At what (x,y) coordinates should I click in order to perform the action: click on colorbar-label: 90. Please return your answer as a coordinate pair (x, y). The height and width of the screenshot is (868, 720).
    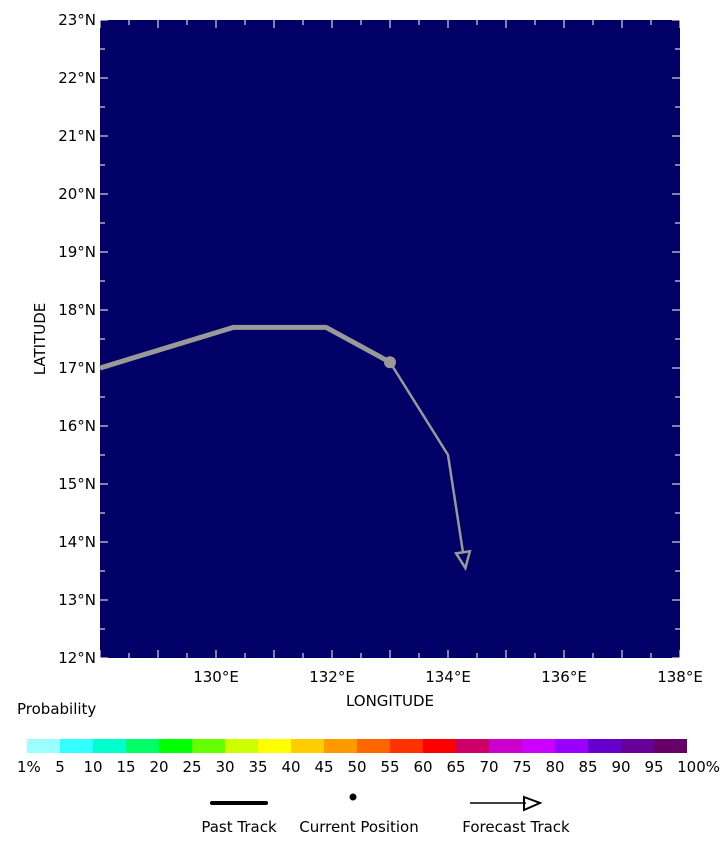
    Looking at the image, I should click on (620, 767).